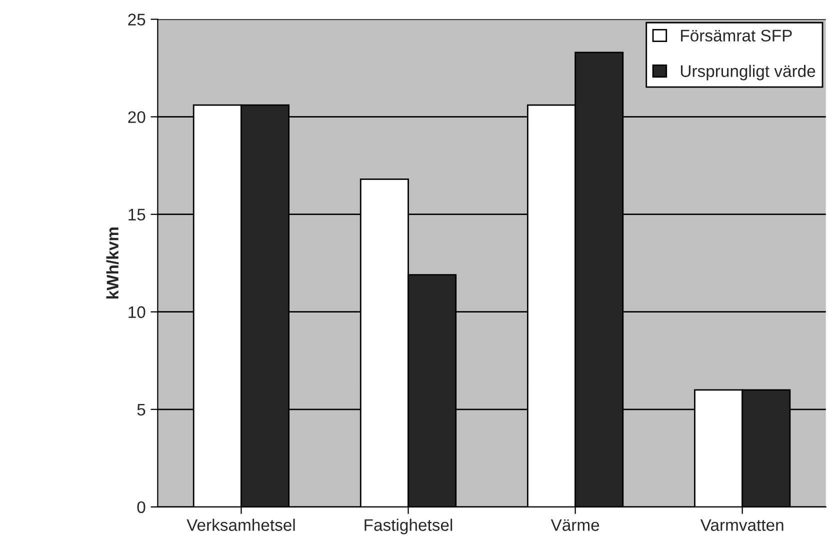 This screenshot has height=551, width=830. What do you see at coordinates (736, 36) in the screenshot?
I see `legend-label: Försämrat SFP` at bounding box center [736, 36].